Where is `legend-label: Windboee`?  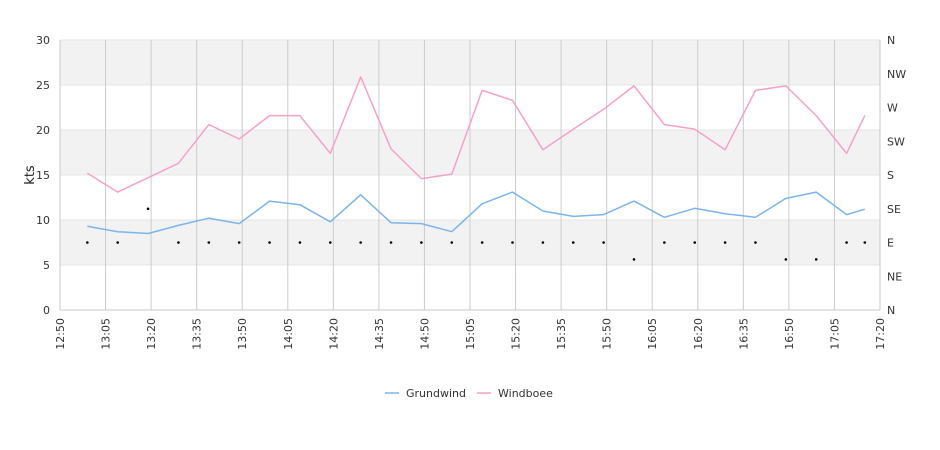
legend-label: Windboee is located at coordinates (525, 393).